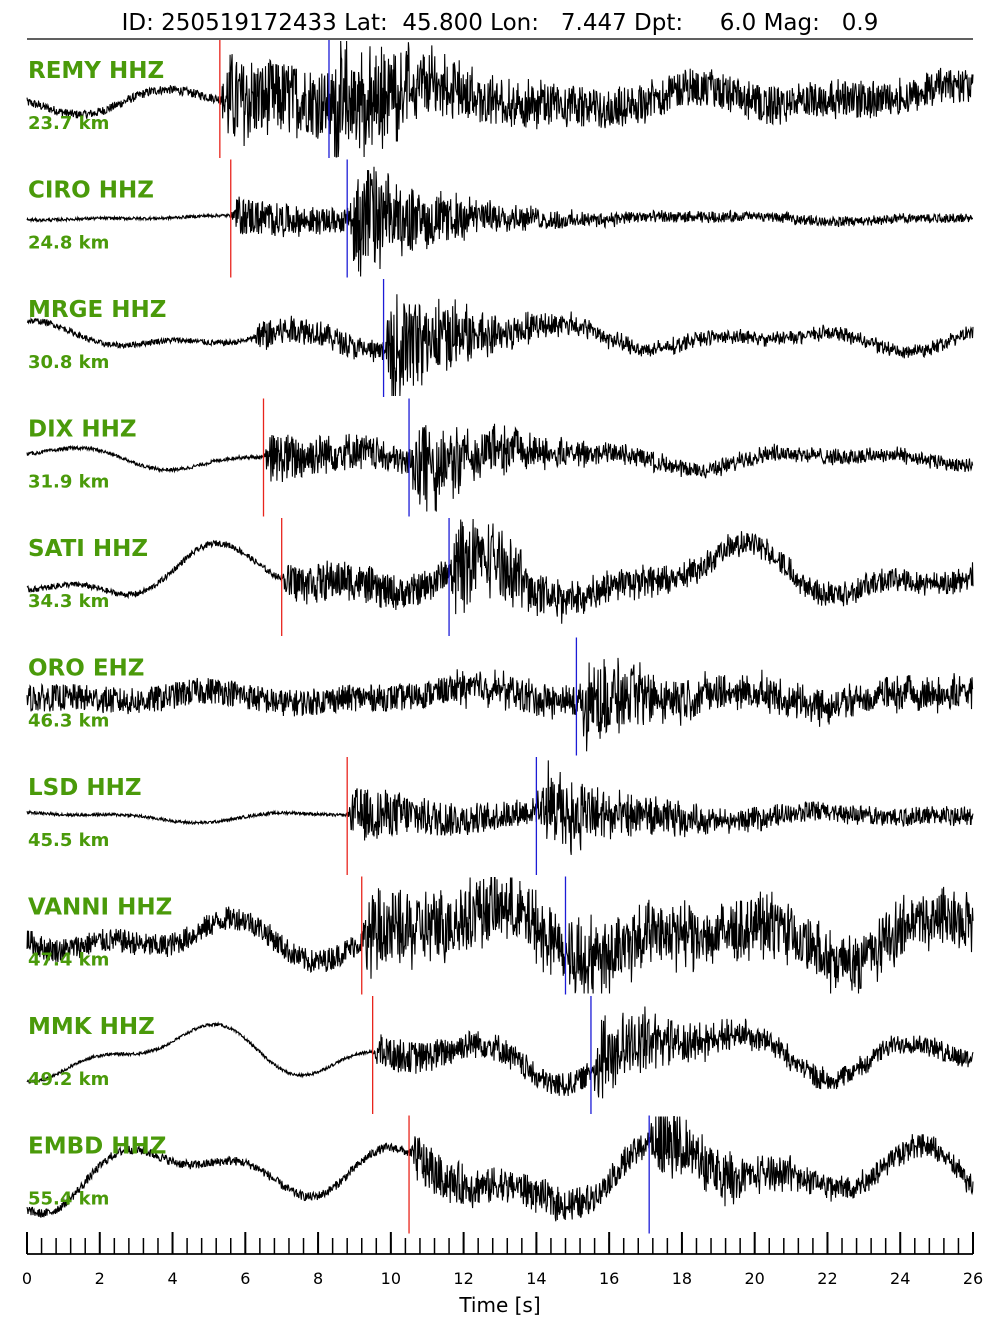 This screenshot has height=1333, width=1000. Describe the element at coordinates (97, 1147) in the screenshot. I see `station-label: EMBD HHZ` at that location.